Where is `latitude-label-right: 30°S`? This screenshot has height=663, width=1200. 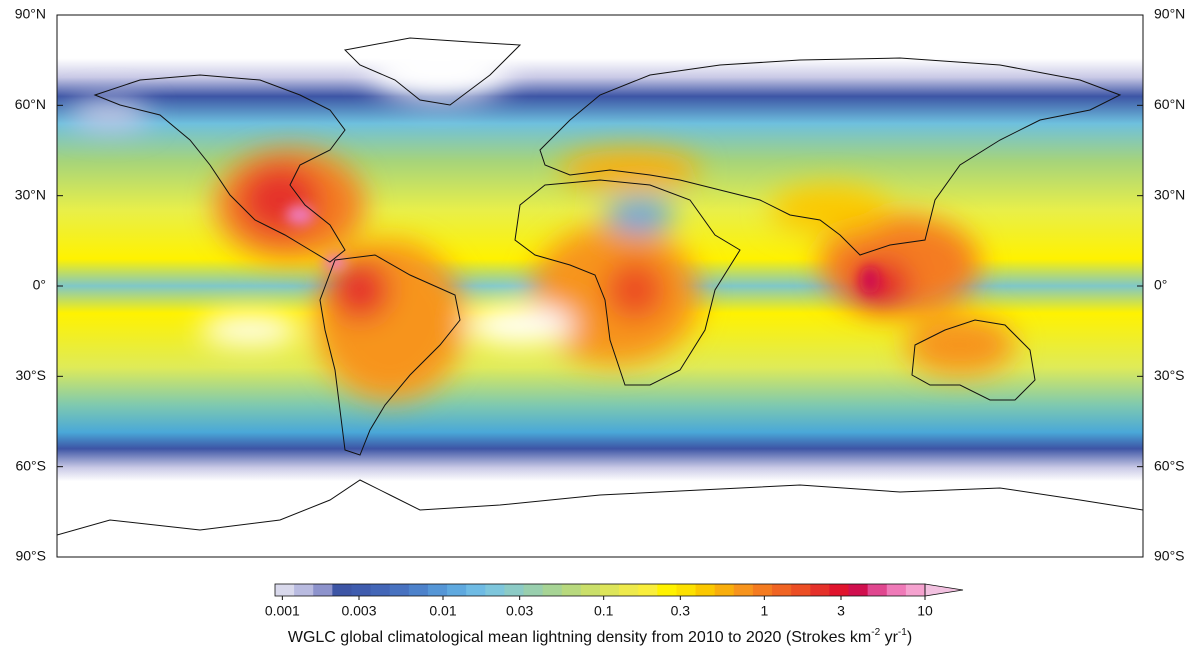
latitude-label-right: 30°S is located at coordinates (1169, 375).